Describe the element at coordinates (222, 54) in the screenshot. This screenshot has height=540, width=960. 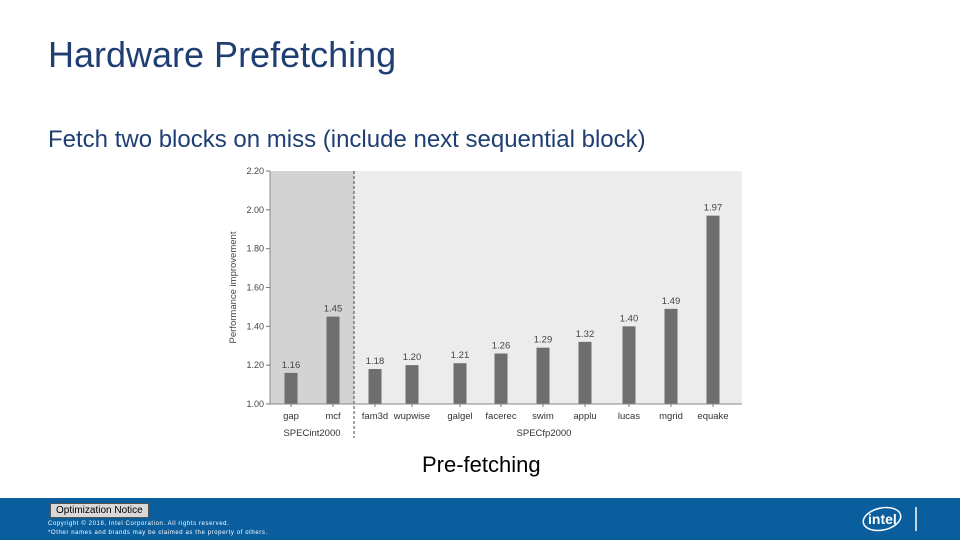
I see `slide-title: Hardware Prefetching` at that location.